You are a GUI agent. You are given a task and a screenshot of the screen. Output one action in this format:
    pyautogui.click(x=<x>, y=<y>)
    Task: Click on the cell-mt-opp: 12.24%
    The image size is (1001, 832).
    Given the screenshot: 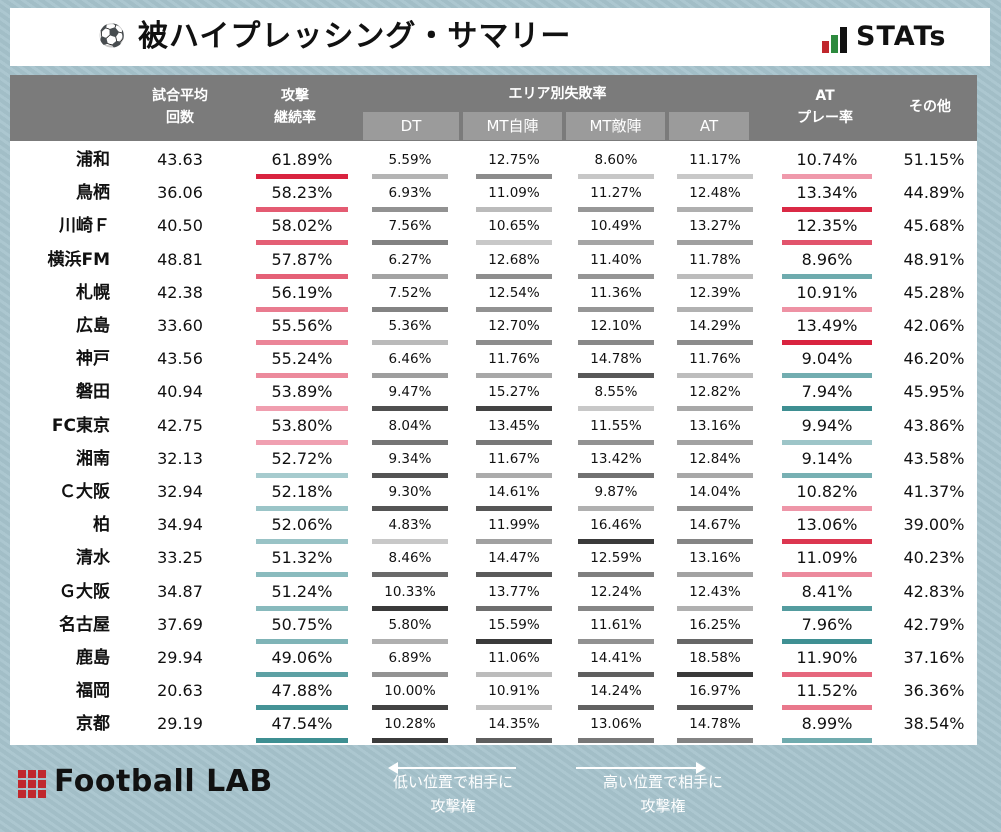 What is the action you would take?
    pyautogui.click(x=616, y=591)
    